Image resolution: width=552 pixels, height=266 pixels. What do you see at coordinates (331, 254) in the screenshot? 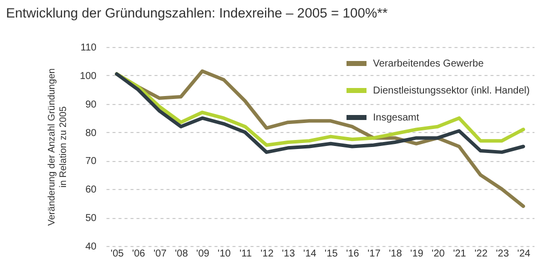
I see `x-tick-label: '15` at bounding box center [331, 254].